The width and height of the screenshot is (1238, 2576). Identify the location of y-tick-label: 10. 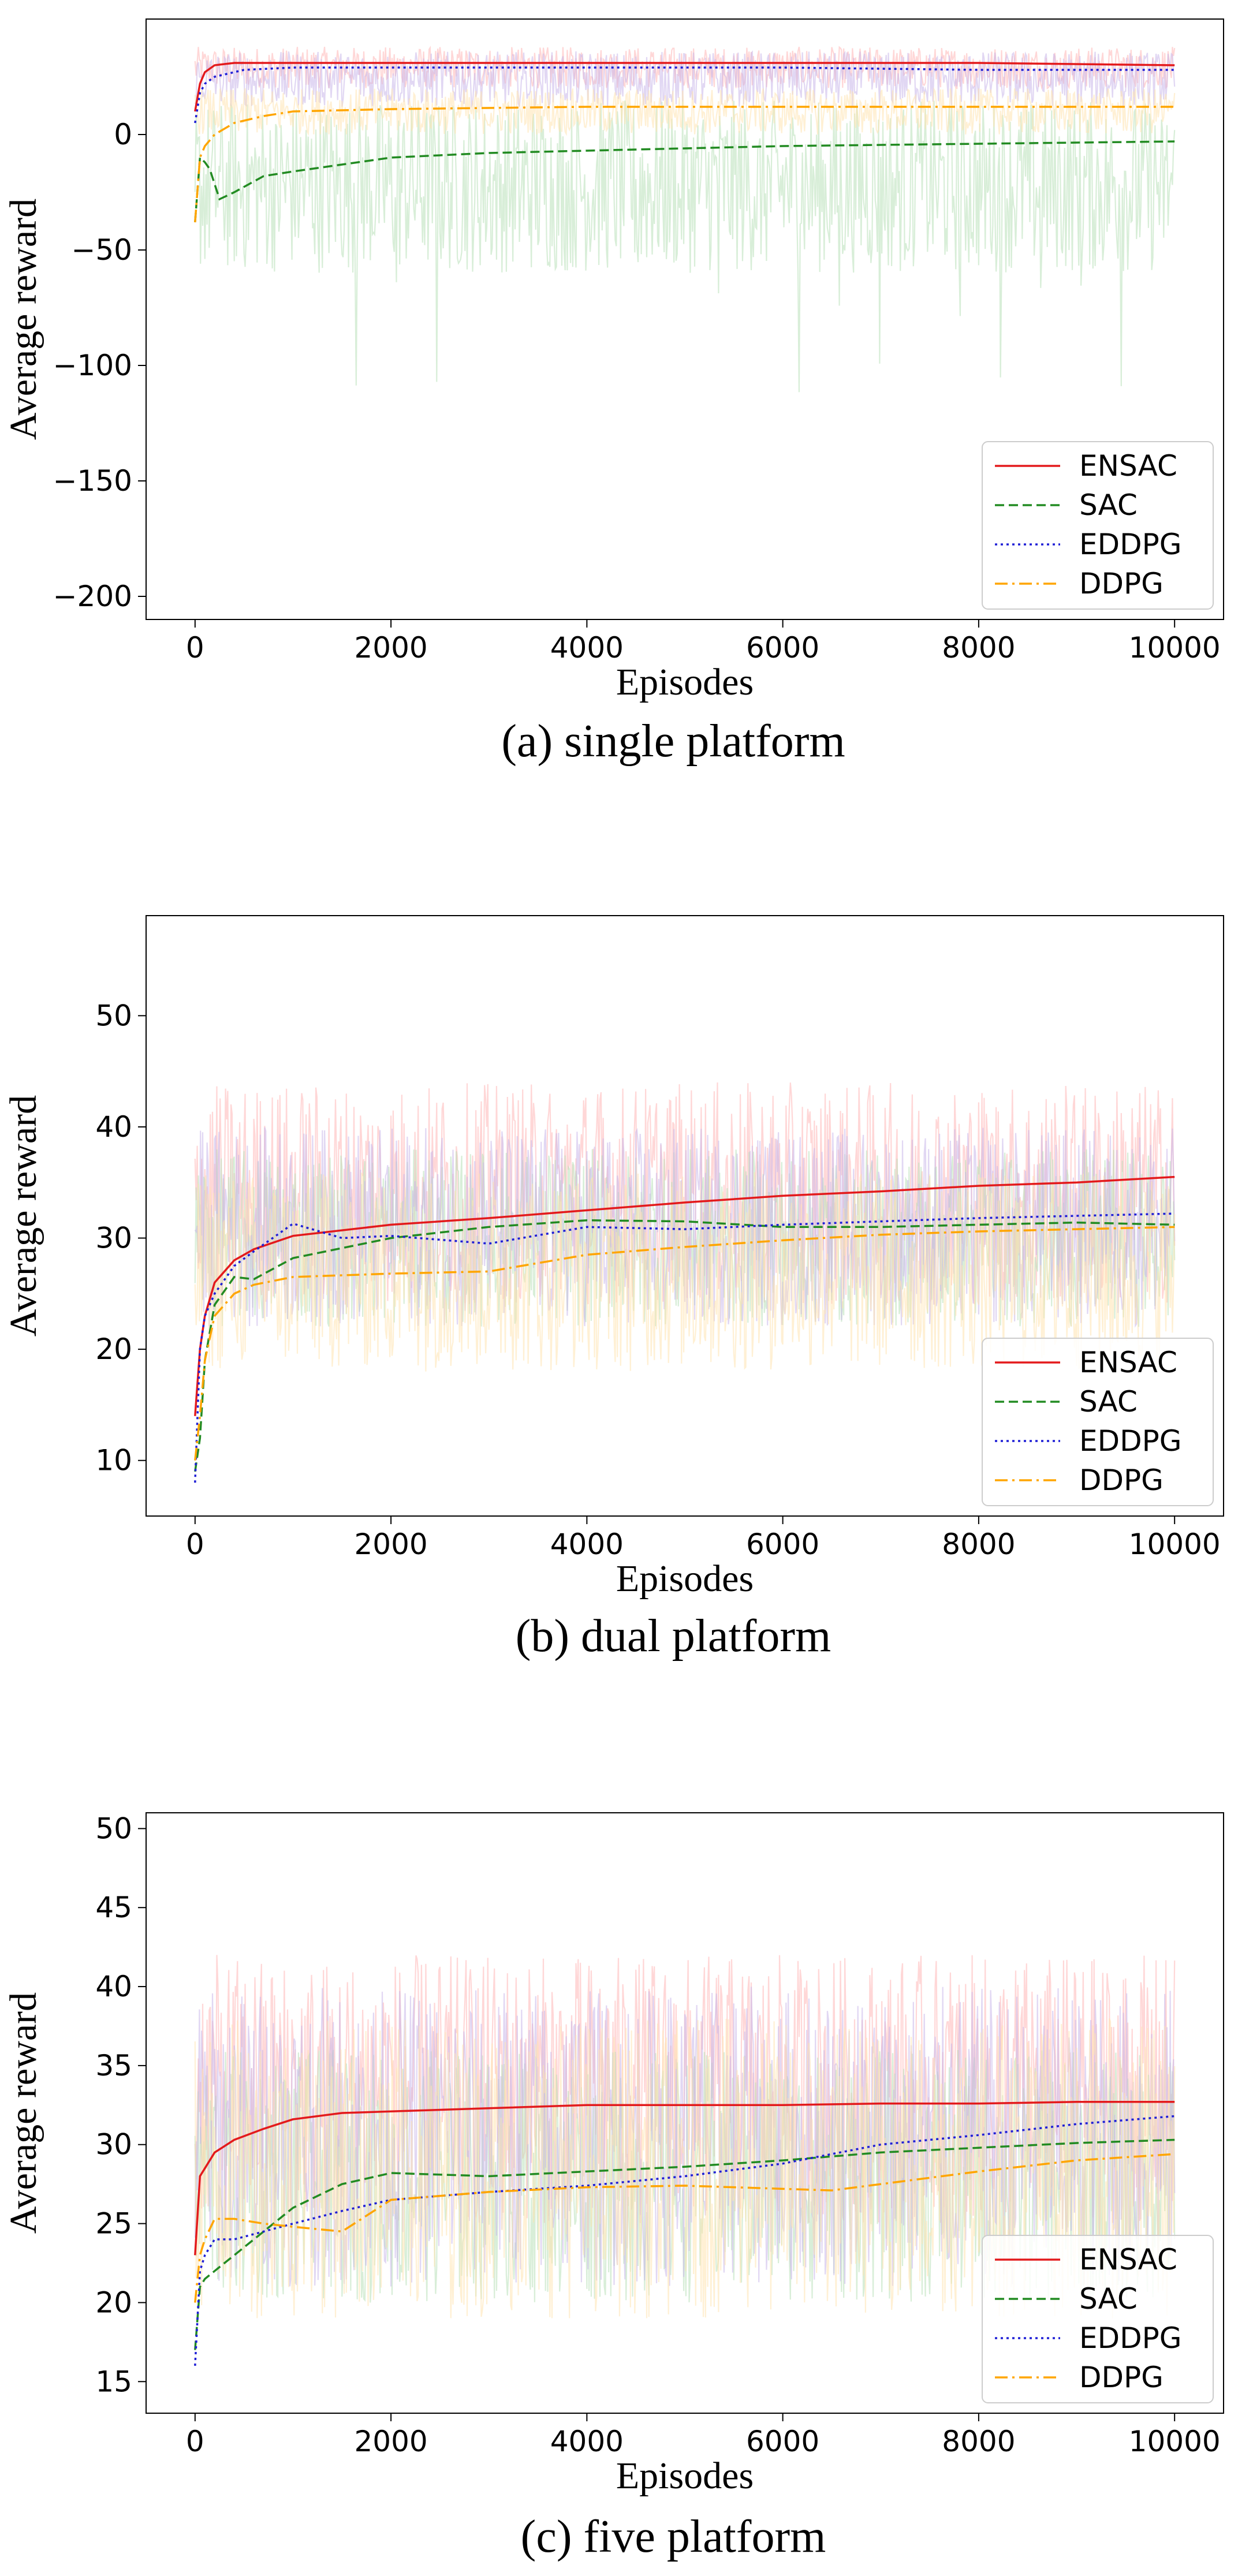
(114, 1460).